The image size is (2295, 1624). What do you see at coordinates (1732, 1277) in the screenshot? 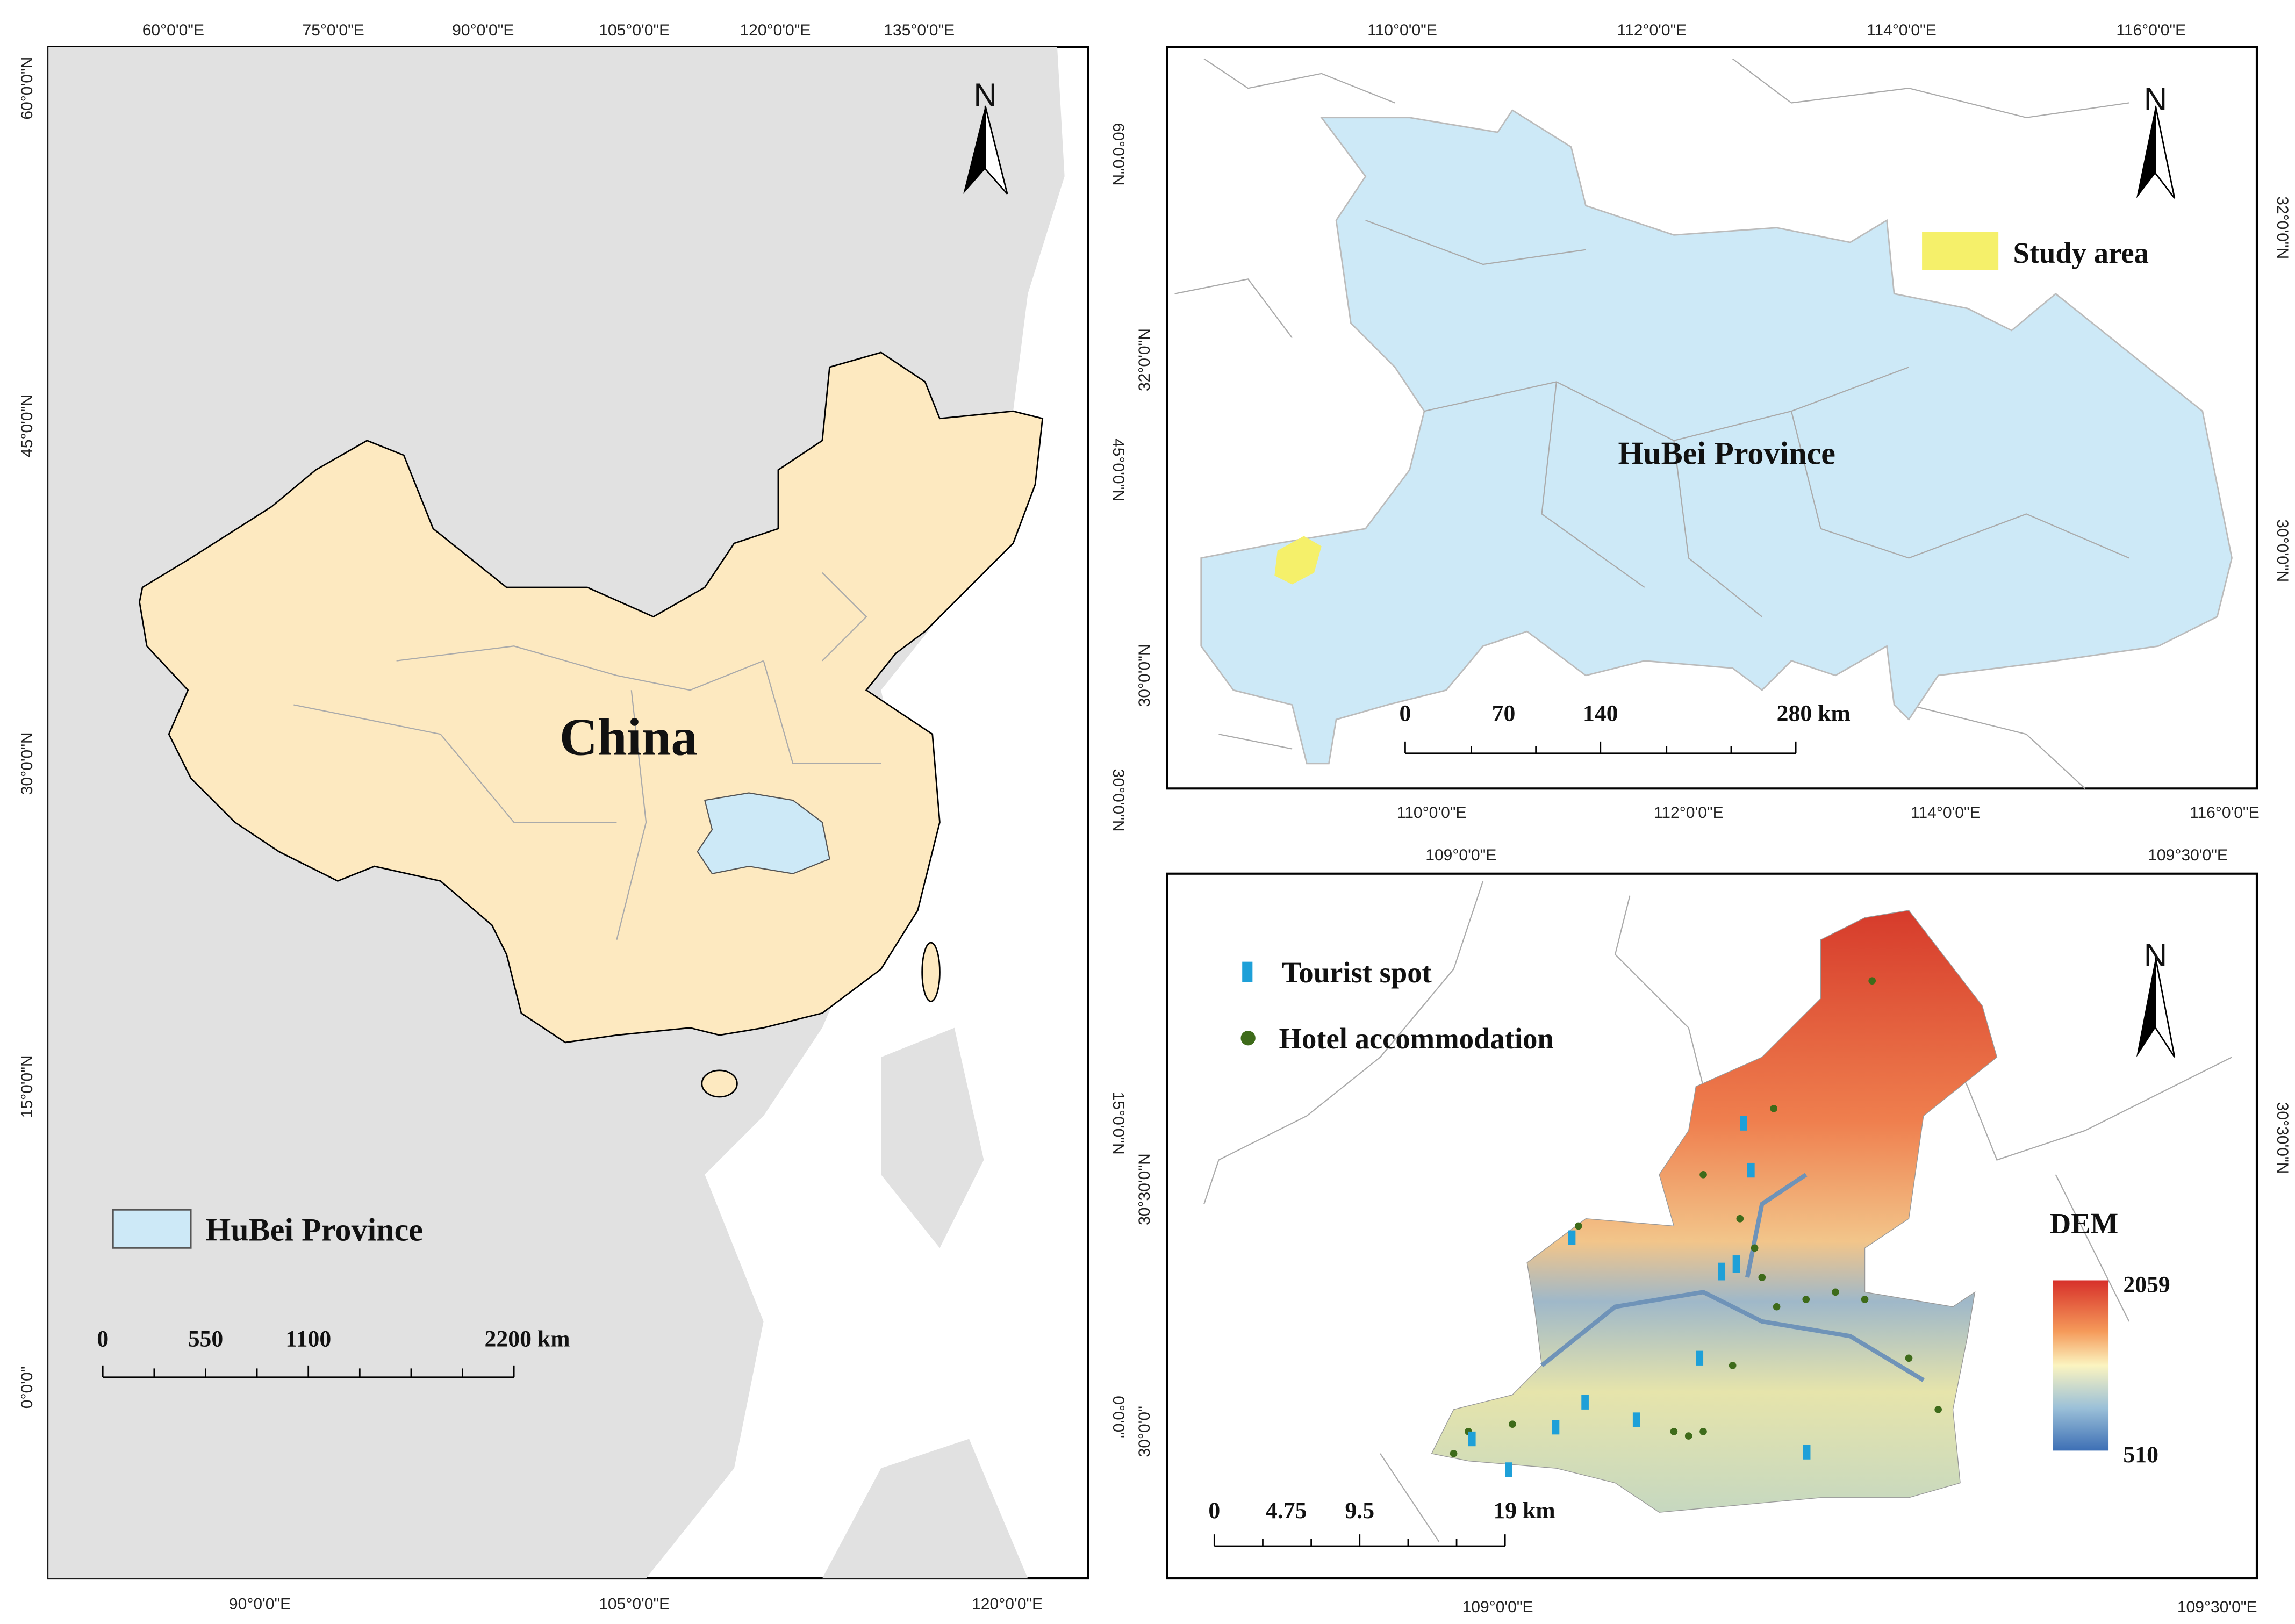
I see `river` at bounding box center [1732, 1277].